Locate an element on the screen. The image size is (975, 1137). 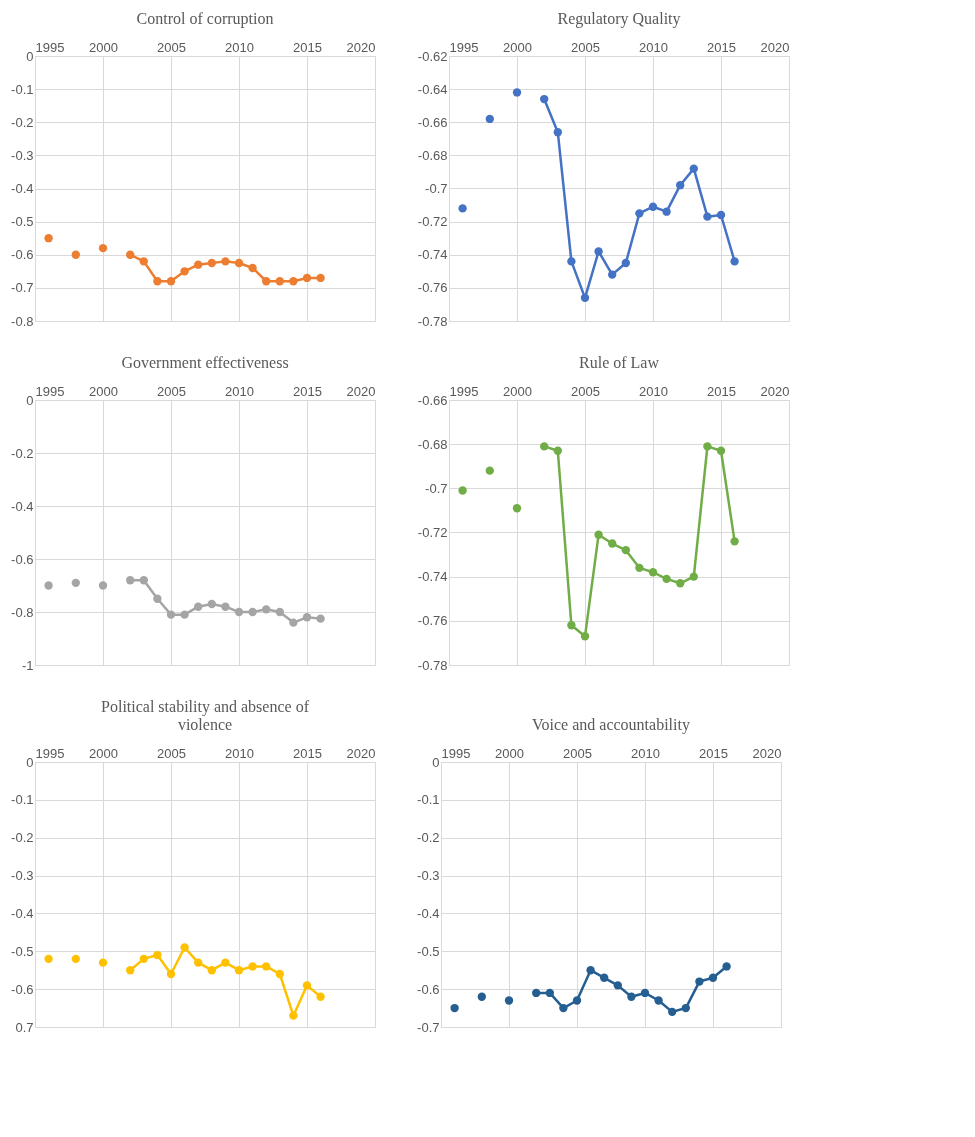
y-tick-label: -0.62 is located at coordinates (432, 56).